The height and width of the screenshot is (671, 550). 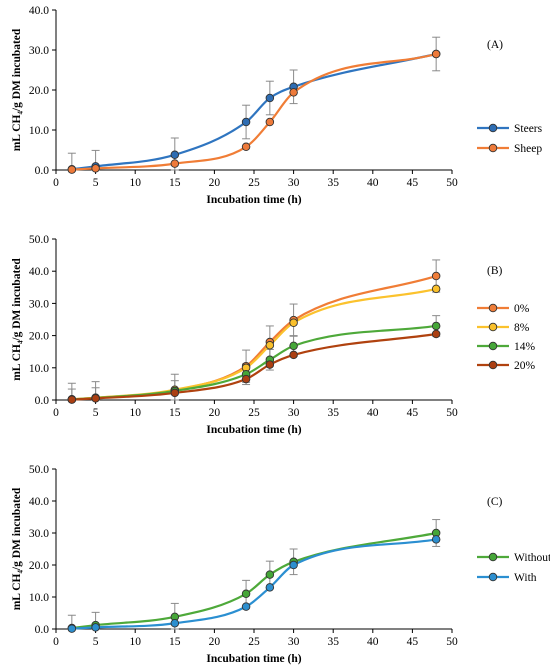 What do you see at coordinates (525, 347) in the screenshot?
I see `legend-label: 14%` at bounding box center [525, 347].